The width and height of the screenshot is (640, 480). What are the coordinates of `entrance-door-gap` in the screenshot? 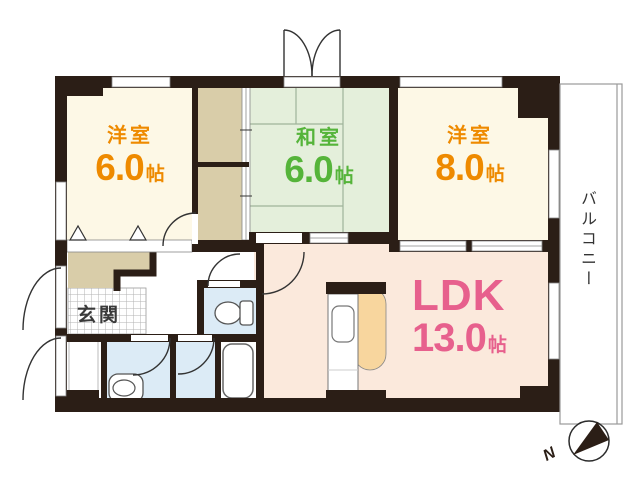 It's located at (61, 297).